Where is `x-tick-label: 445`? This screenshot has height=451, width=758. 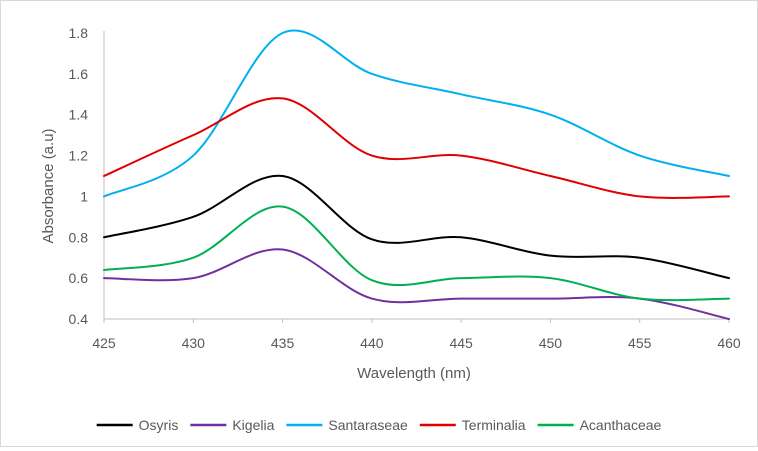 x-tick-label: 445 is located at coordinates (461, 343).